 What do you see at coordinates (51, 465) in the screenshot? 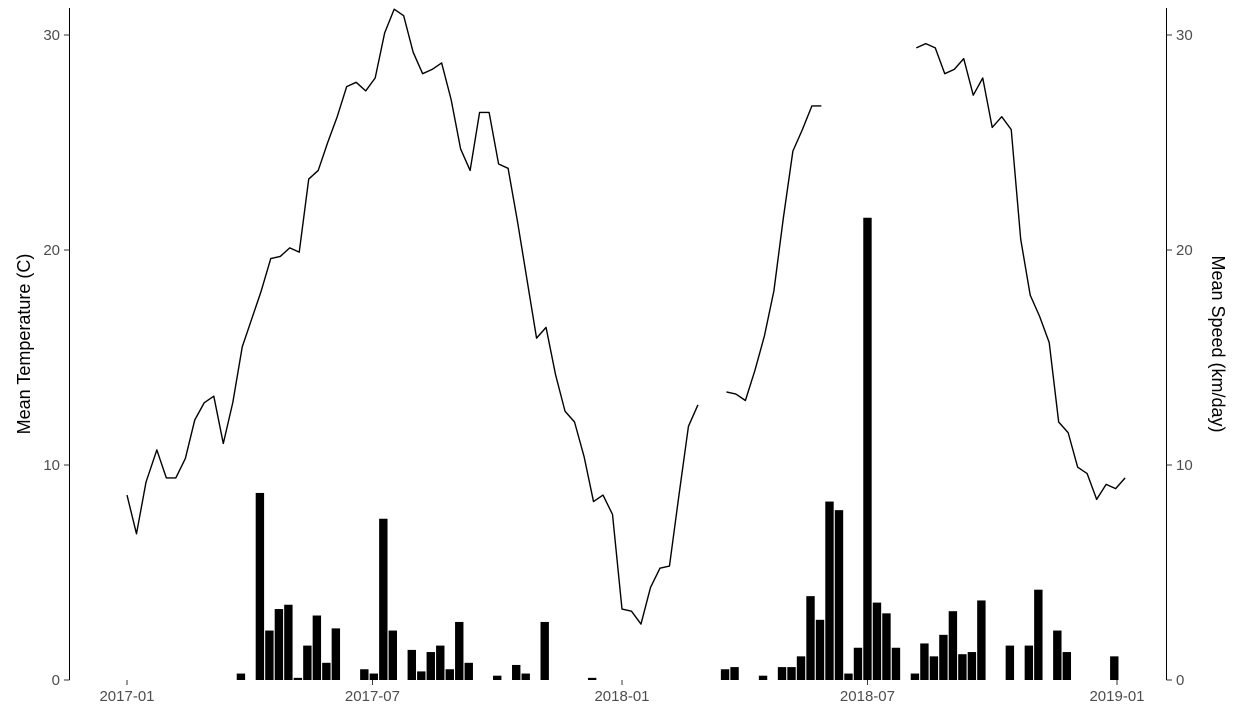
I see `left-y-tick-label: 10` at bounding box center [51, 465].